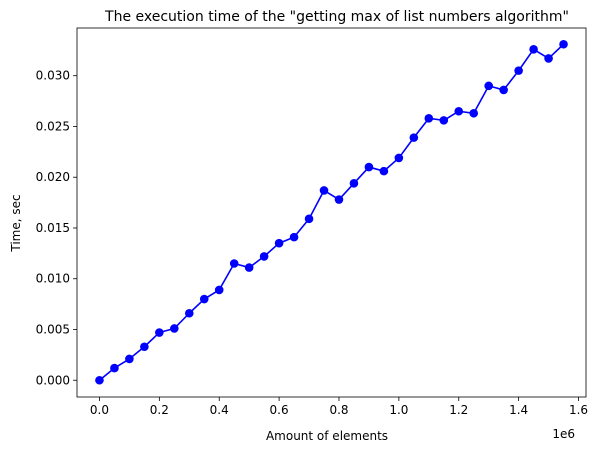  Describe the element at coordinates (279, 410) in the screenshot. I see `x-tick-label: 0.6` at that location.